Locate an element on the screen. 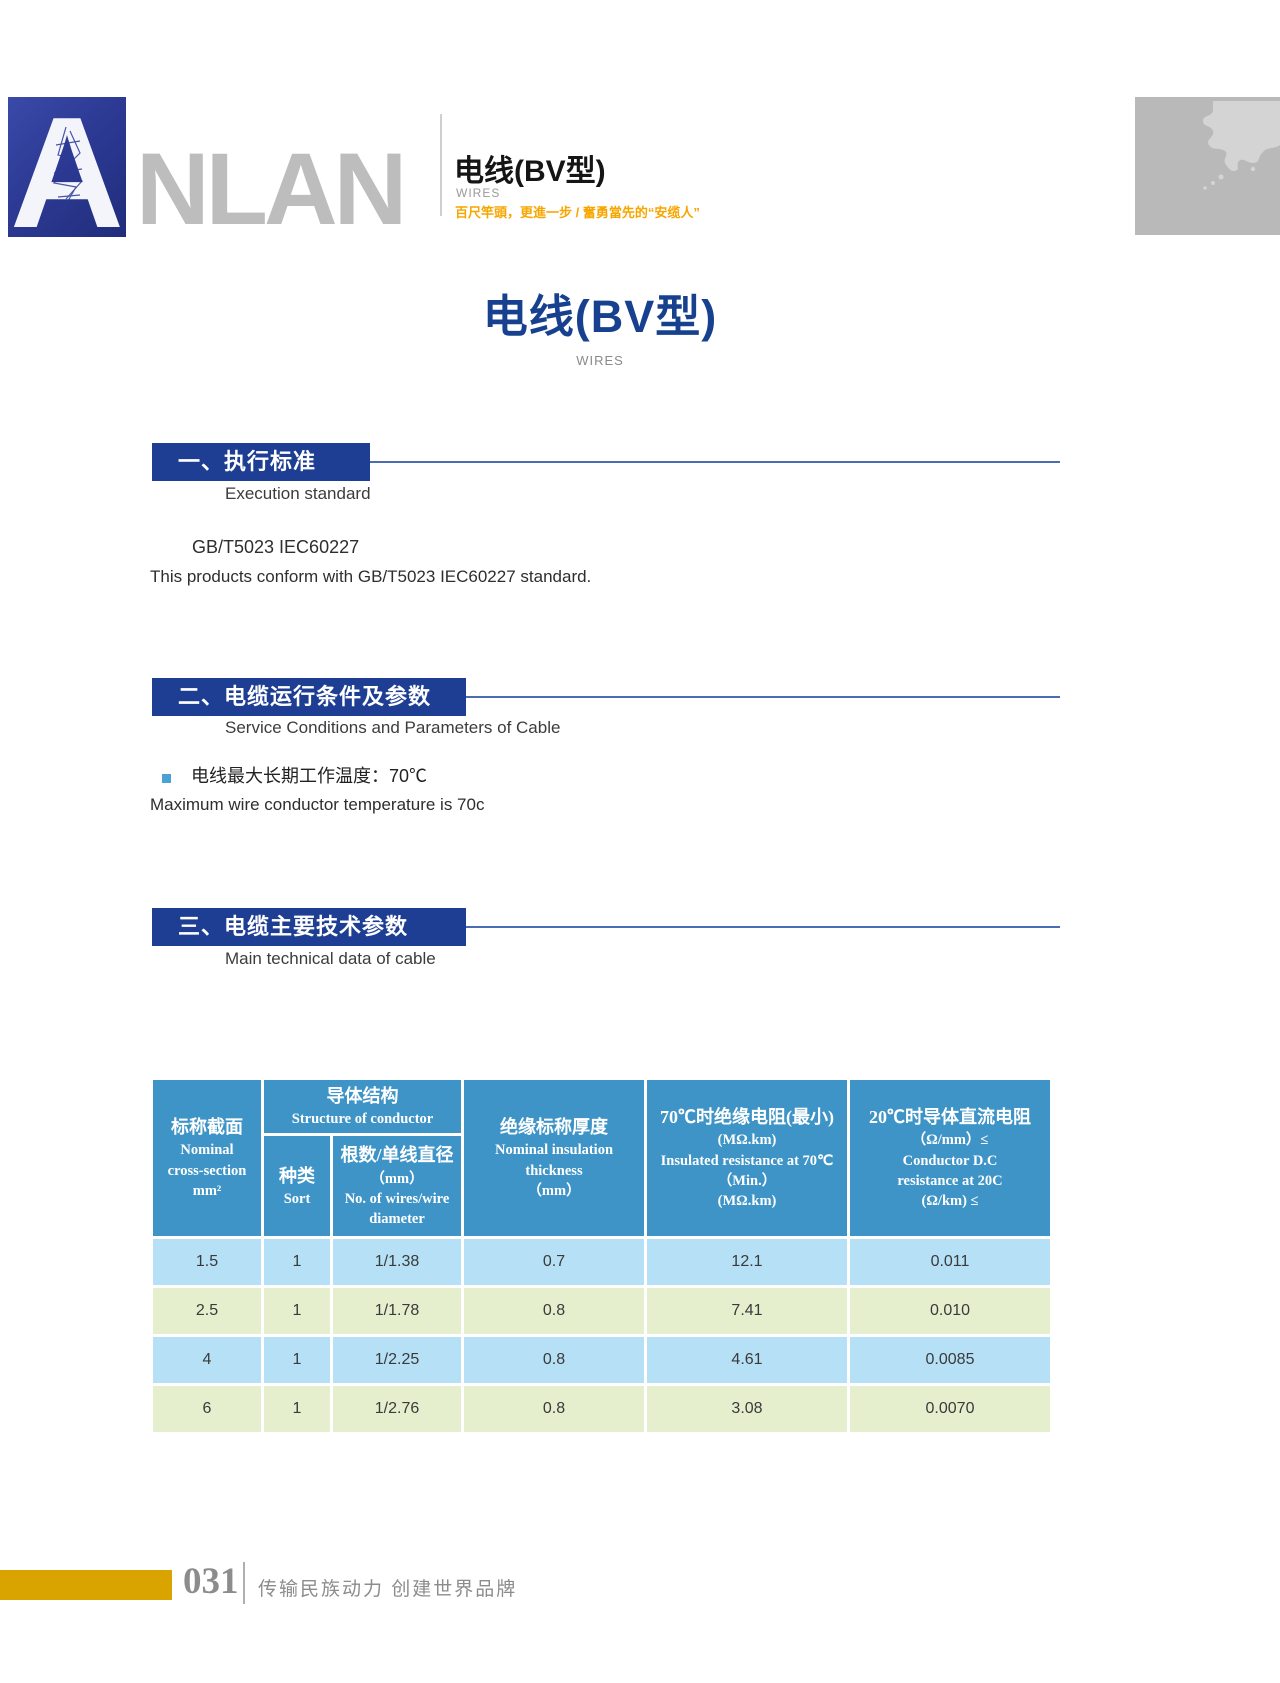 The image size is (1280, 1683). section1-rule is located at coordinates (715, 462).